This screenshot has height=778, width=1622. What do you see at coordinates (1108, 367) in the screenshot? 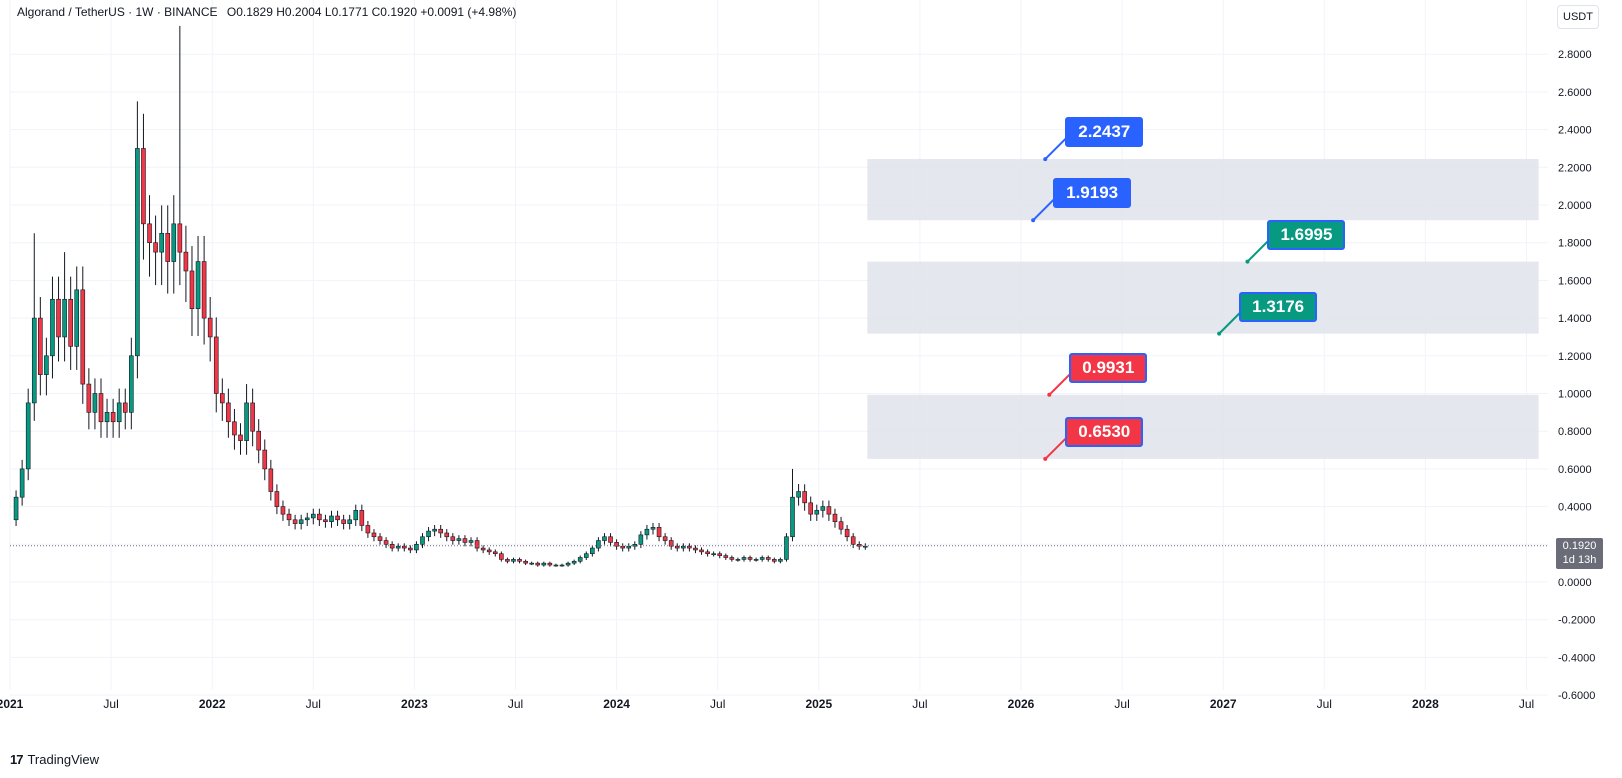
I see `price-callout: 0.9931` at bounding box center [1108, 367].